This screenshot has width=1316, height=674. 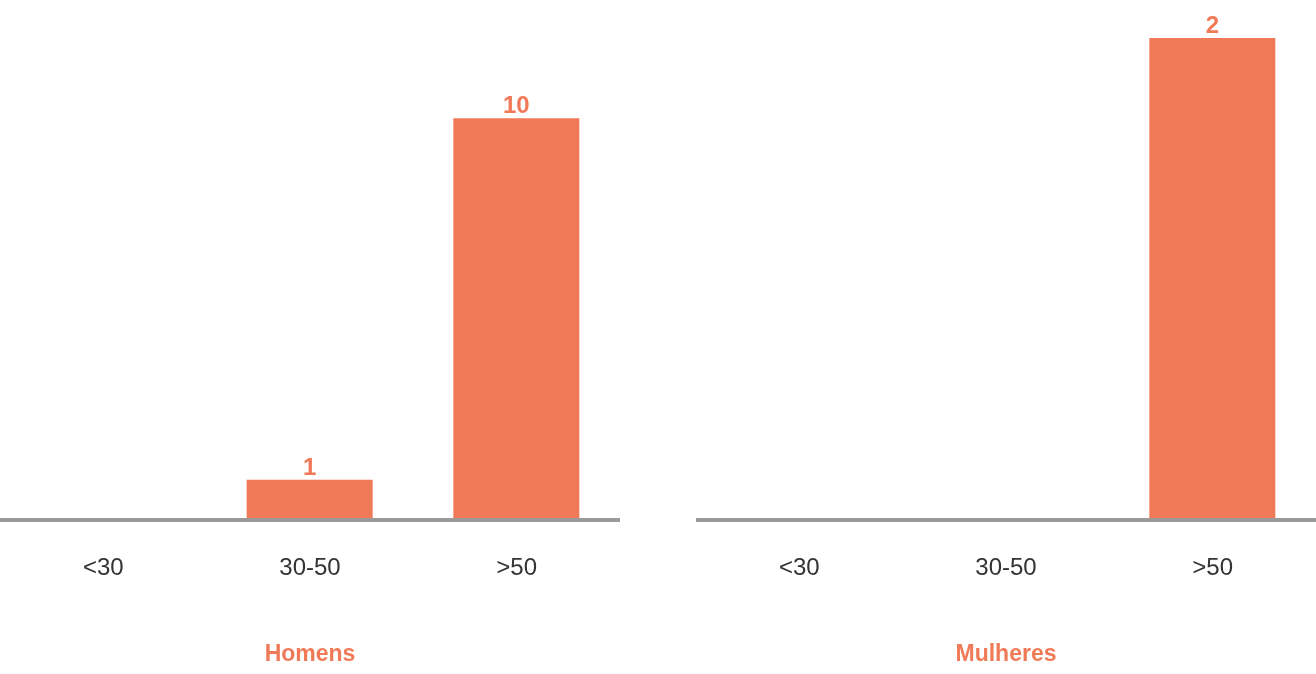 I want to click on data-label: 10, so click(x=516, y=105).